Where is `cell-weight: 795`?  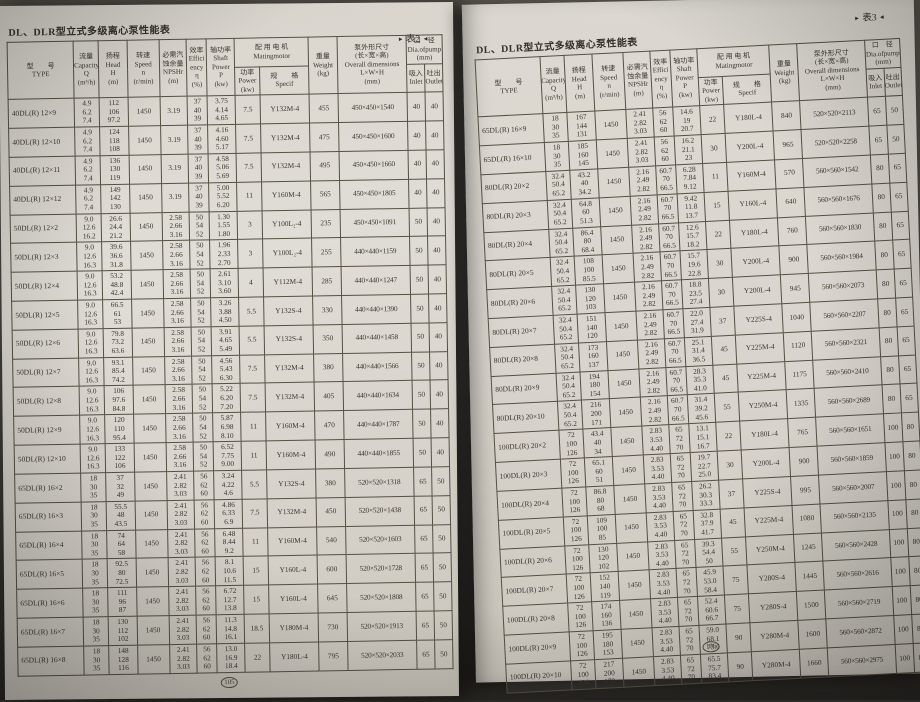
cell-weight: 795 is located at coordinates (333, 656).